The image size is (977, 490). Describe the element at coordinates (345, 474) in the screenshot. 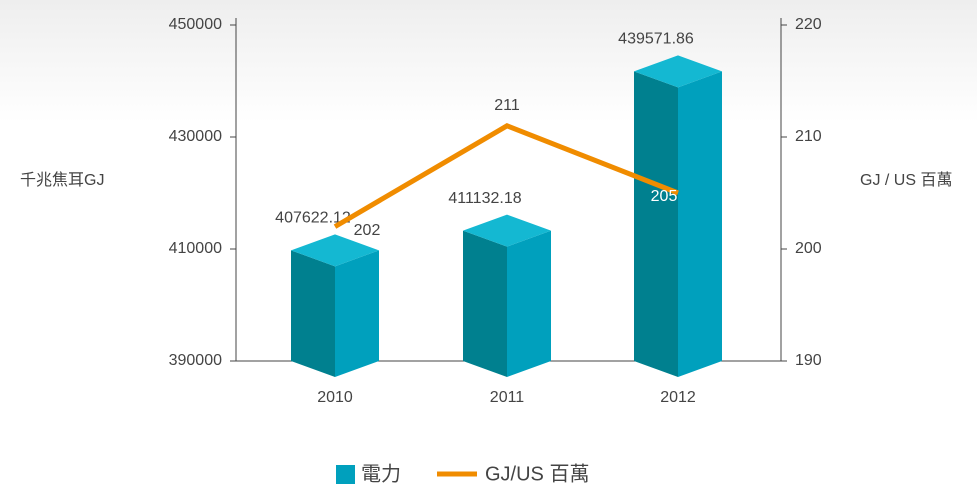

I see `legend-swatch` at that location.